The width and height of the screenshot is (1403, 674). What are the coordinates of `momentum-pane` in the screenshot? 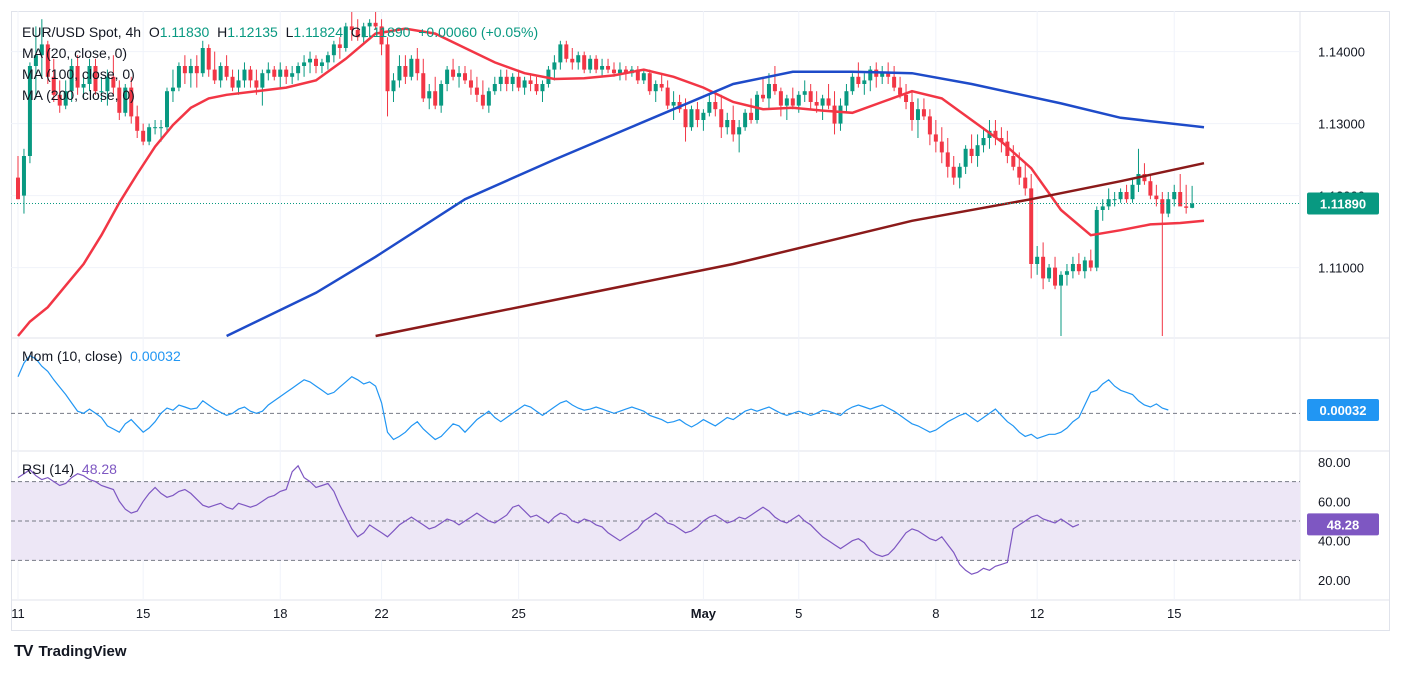 It's located at (655, 397).